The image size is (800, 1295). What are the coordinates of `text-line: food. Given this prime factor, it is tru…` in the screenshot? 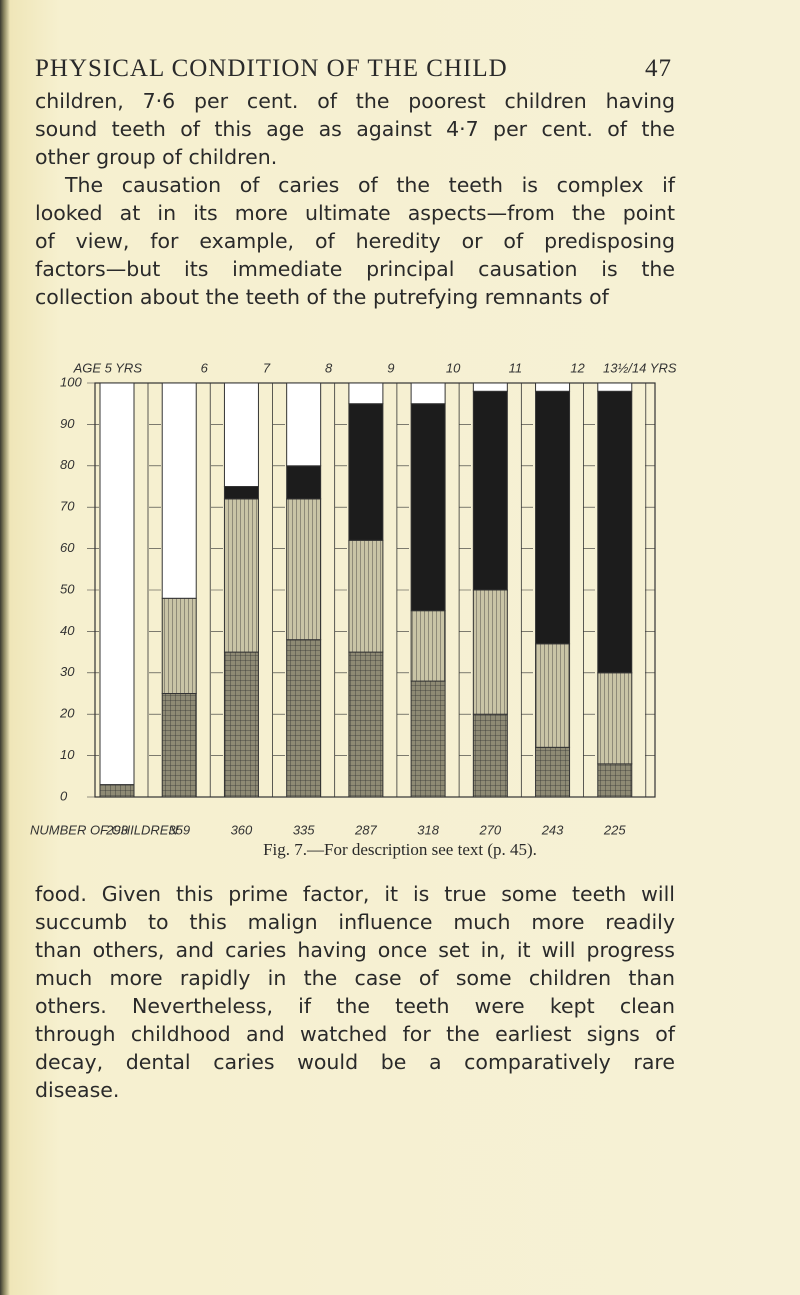 It's located at (355, 894).